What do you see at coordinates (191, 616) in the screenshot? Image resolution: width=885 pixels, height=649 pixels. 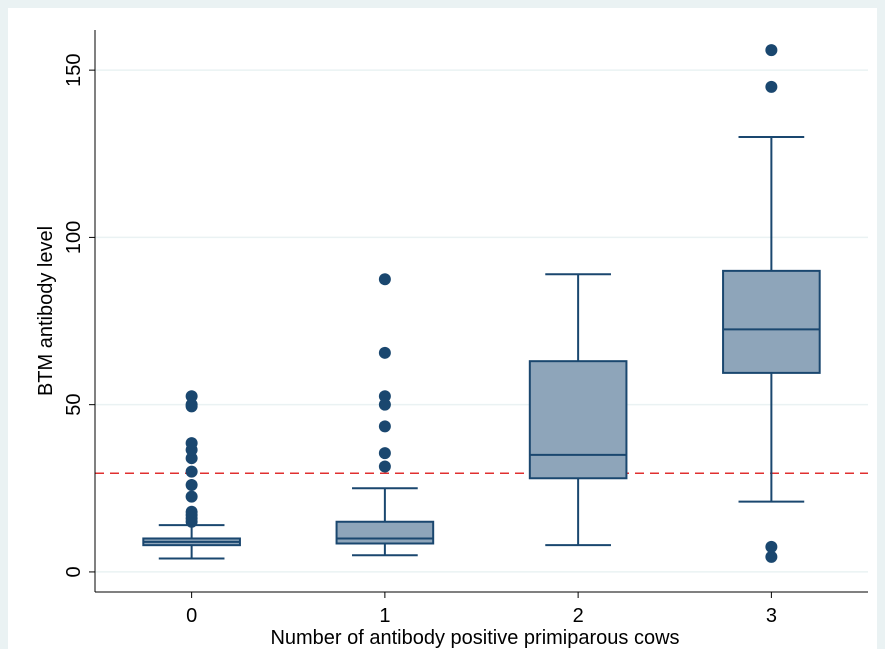 I see `x-tick-label: 0` at bounding box center [191, 616].